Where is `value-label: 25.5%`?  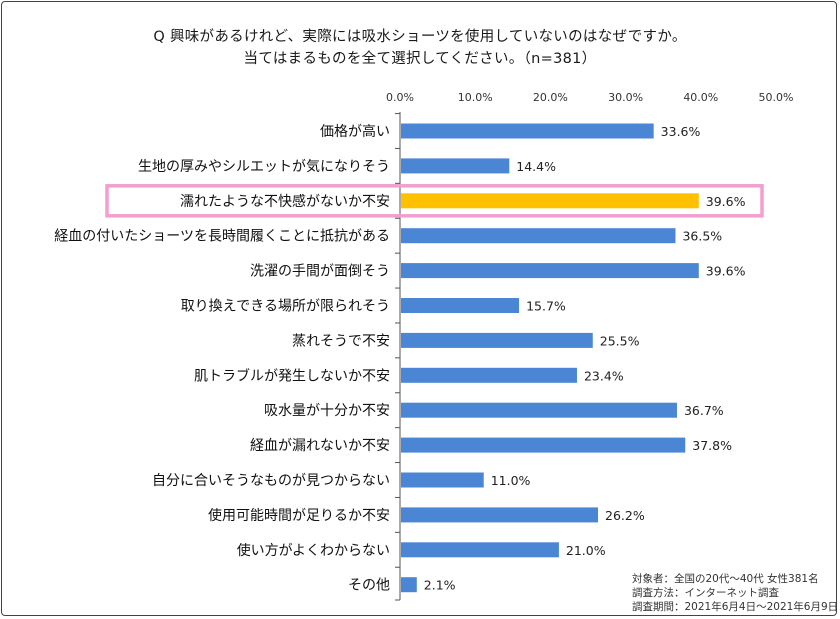
value-label: 25.5% is located at coordinates (620, 340).